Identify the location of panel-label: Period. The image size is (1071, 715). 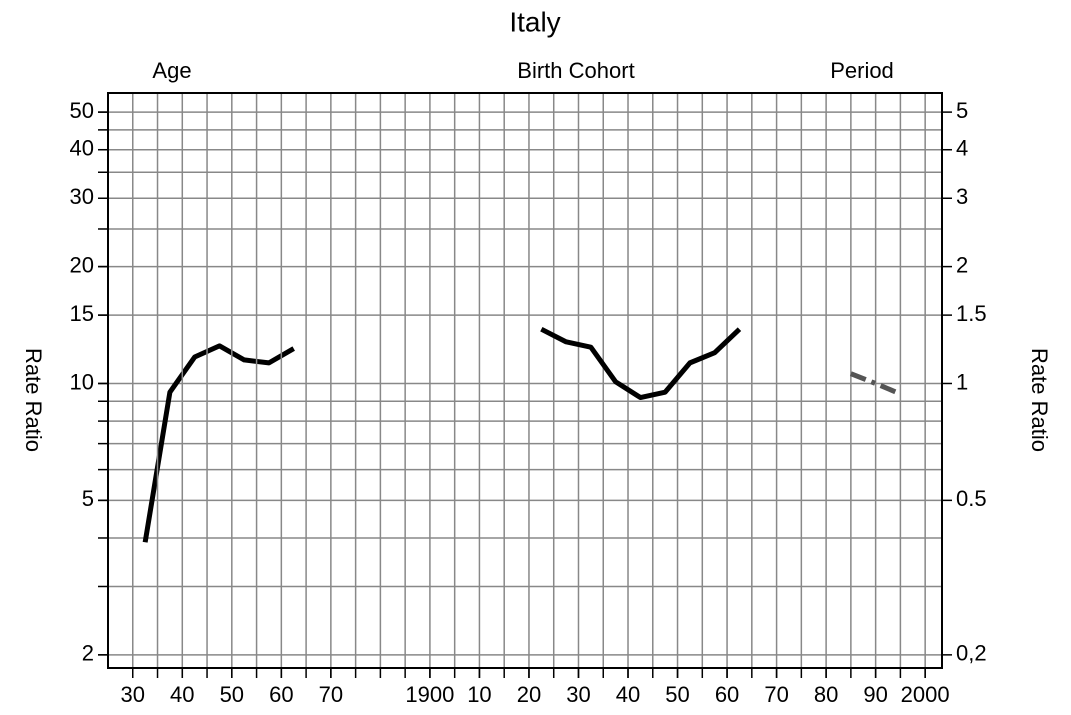
(862, 70).